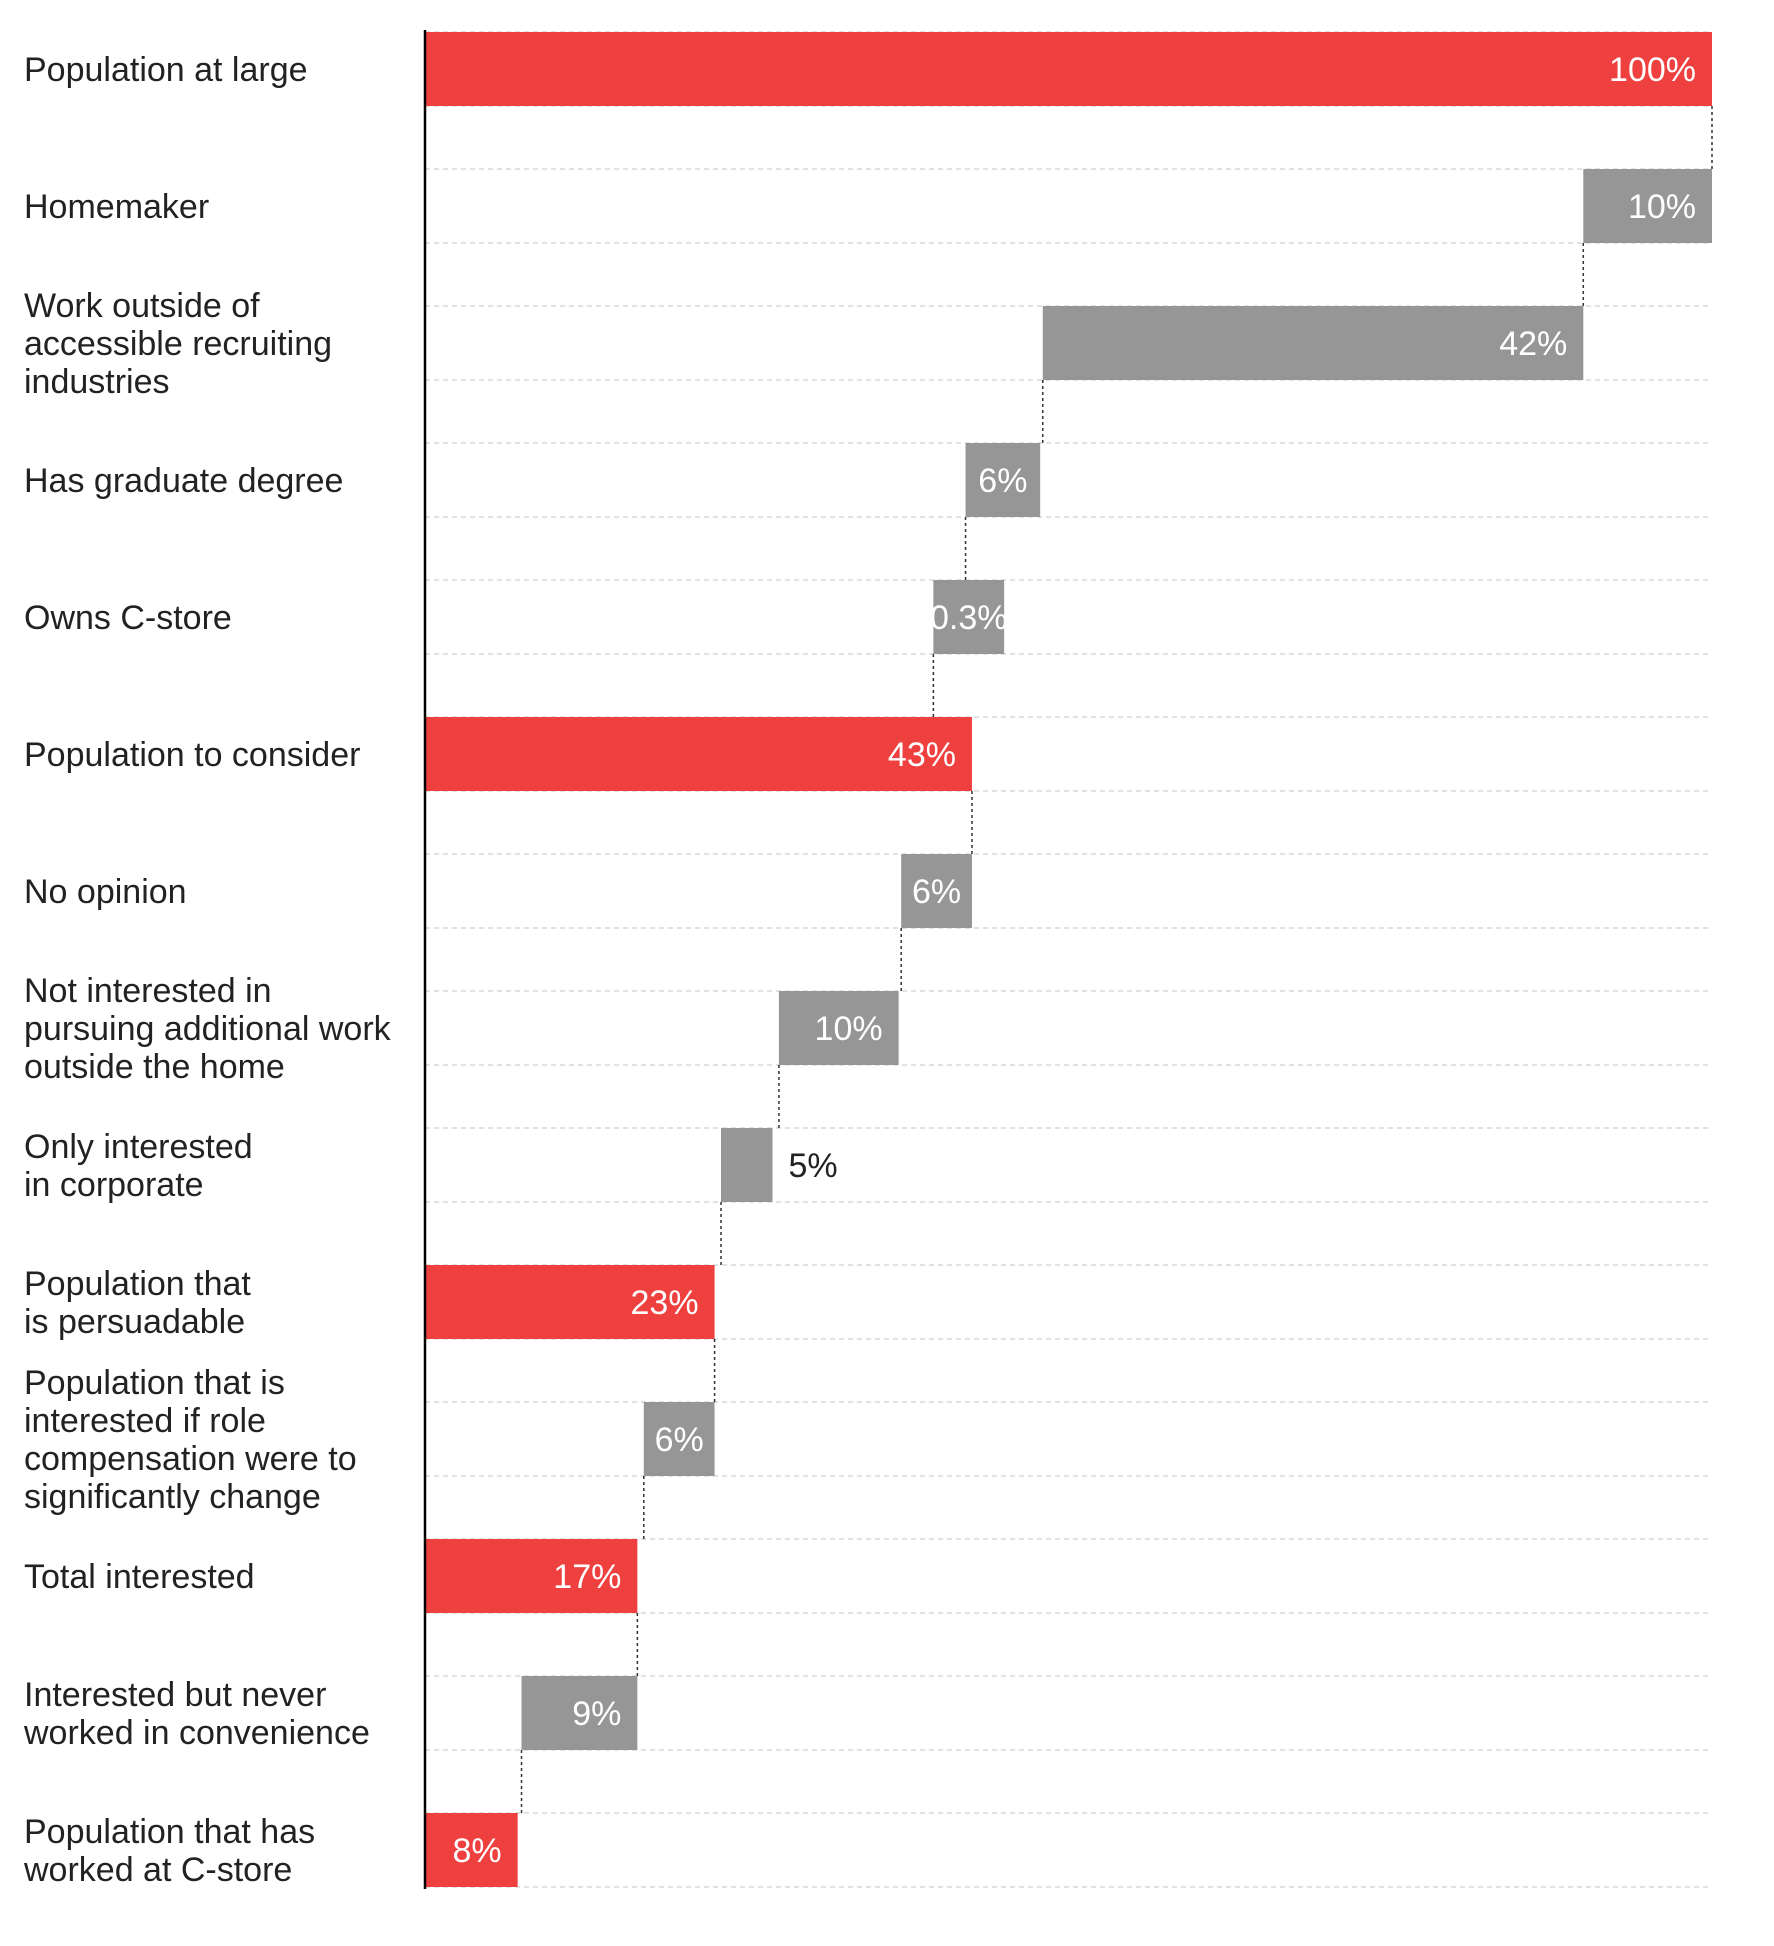  I want to click on category-label: Owns C-store, so click(128, 618).